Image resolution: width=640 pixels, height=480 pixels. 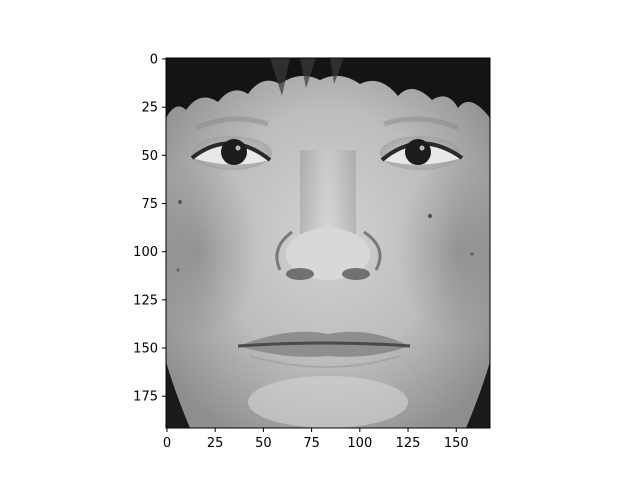 What do you see at coordinates (167, 443) in the screenshot?
I see `x-tick-label: 0` at bounding box center [167, 443].